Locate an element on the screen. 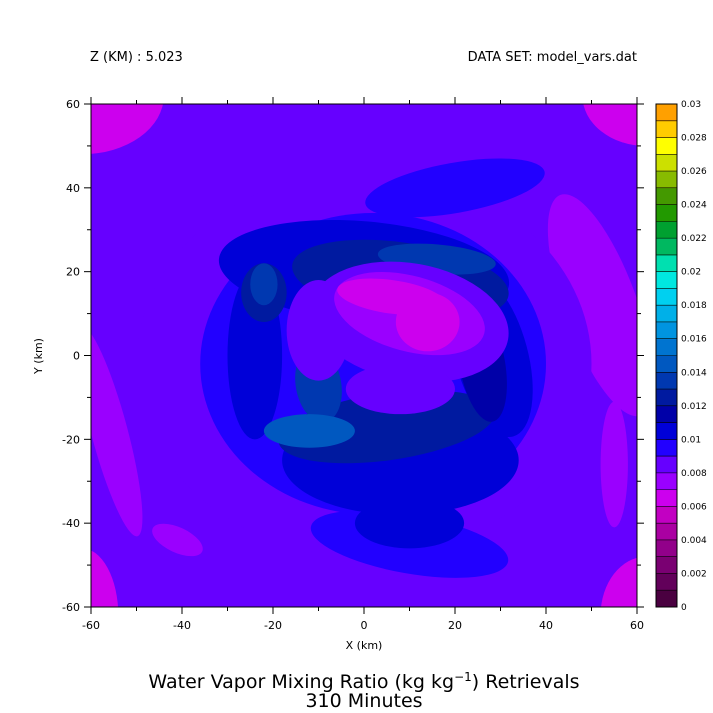 This screenshot has width=713, height=713. y-tick-label: 40 is located at coordinates (73, 188).